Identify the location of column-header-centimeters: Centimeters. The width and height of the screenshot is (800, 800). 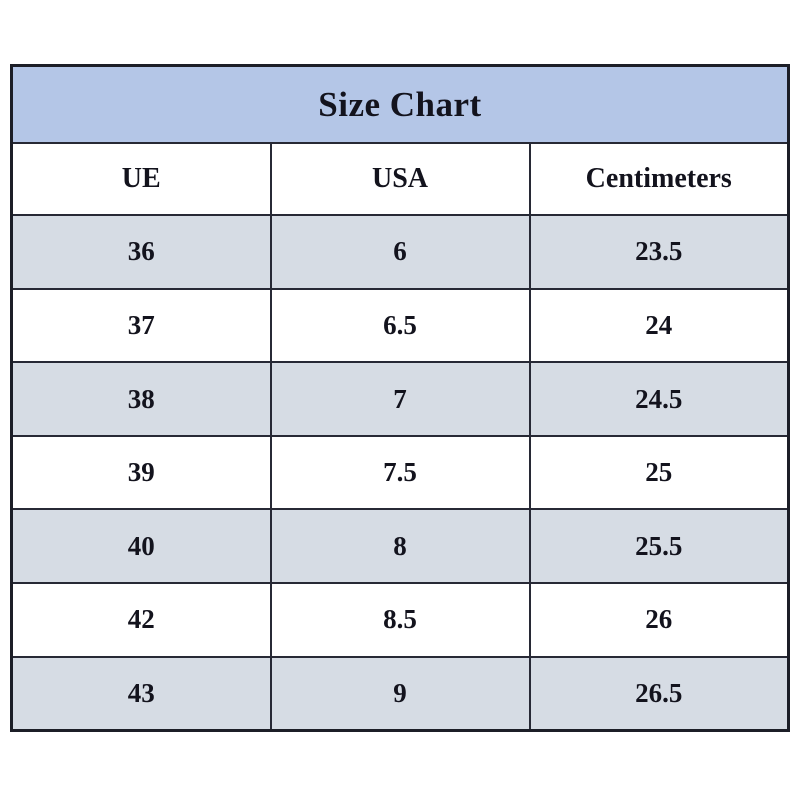
(659, 179).